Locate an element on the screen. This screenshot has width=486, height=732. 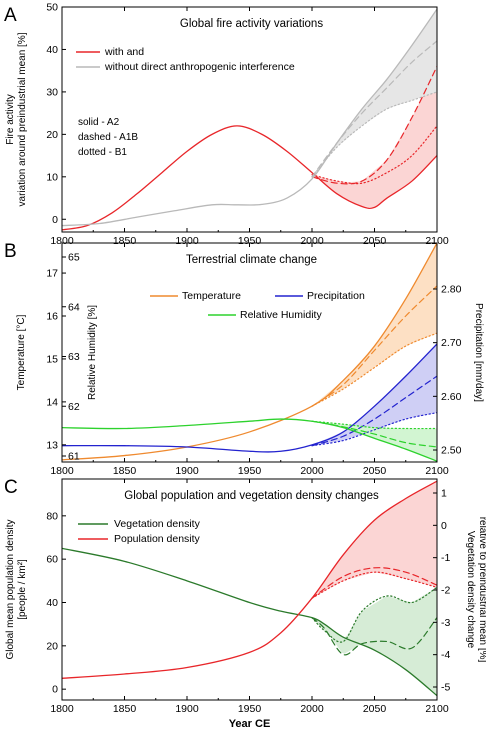
series-vegetation-density-dashed is located at coordinates (374, 636).